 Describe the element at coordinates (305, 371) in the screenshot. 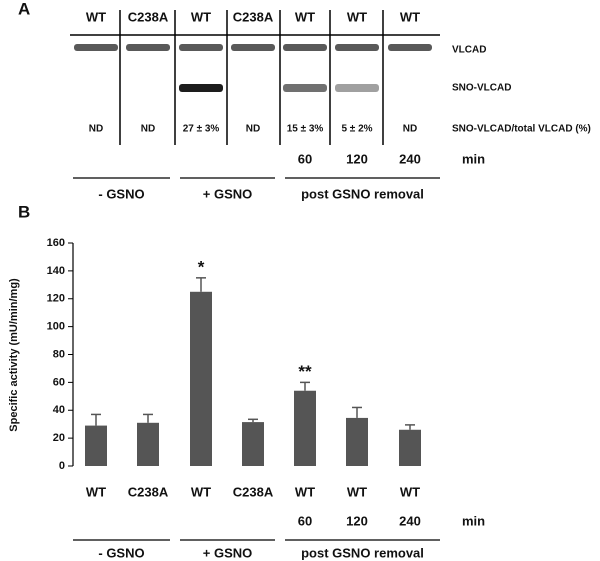

I see `significance-label: **` at that location.